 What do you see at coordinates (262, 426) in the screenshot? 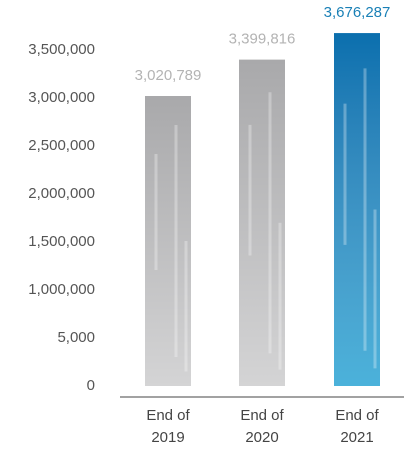
I see `x-tick-label: End of 2020` at bounding box center [262, 426].